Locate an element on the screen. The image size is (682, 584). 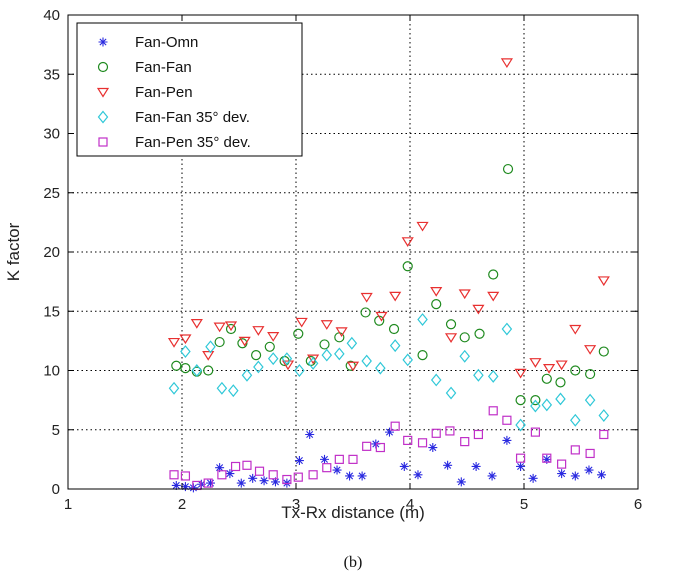
x-tick-label: 1 is located at coordinates (68, 504).